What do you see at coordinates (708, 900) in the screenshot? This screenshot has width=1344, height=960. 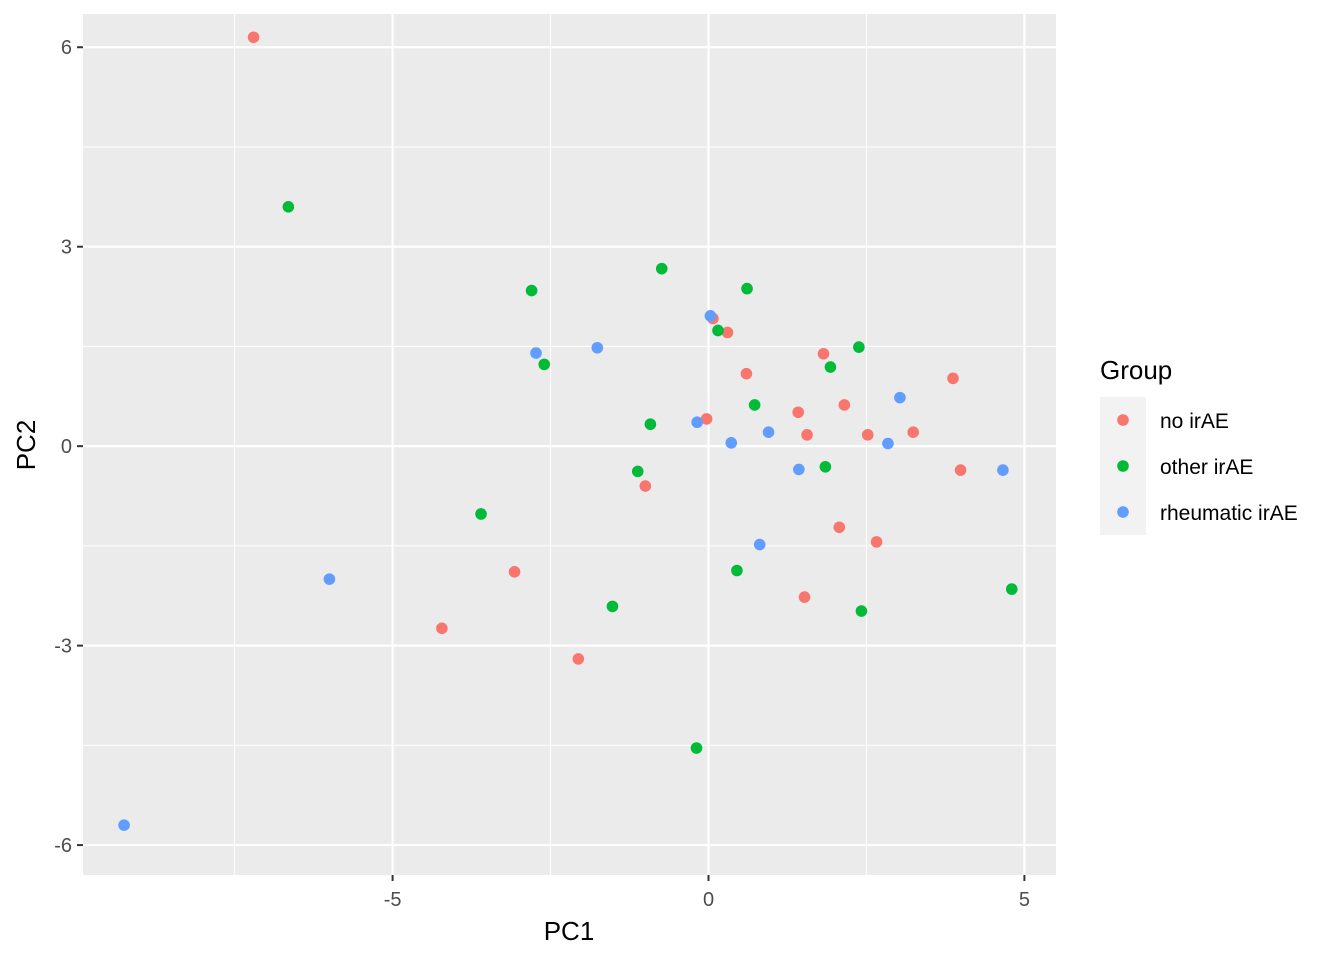 I see `x-tick-label: 0` at bounding box center [708, 900].